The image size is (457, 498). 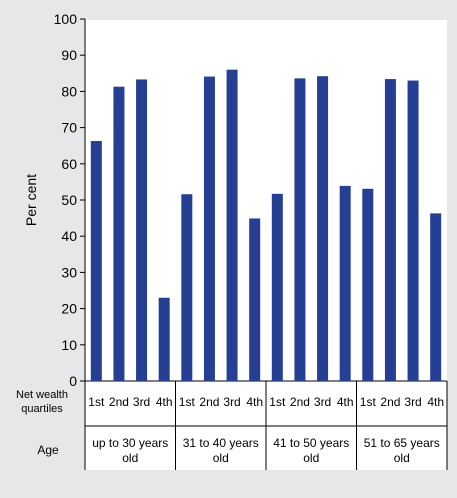 What do you see at coordinates (69, 200) in the screenshot?
I see `y-tick-label: 50` at bounding box center [69, 200].